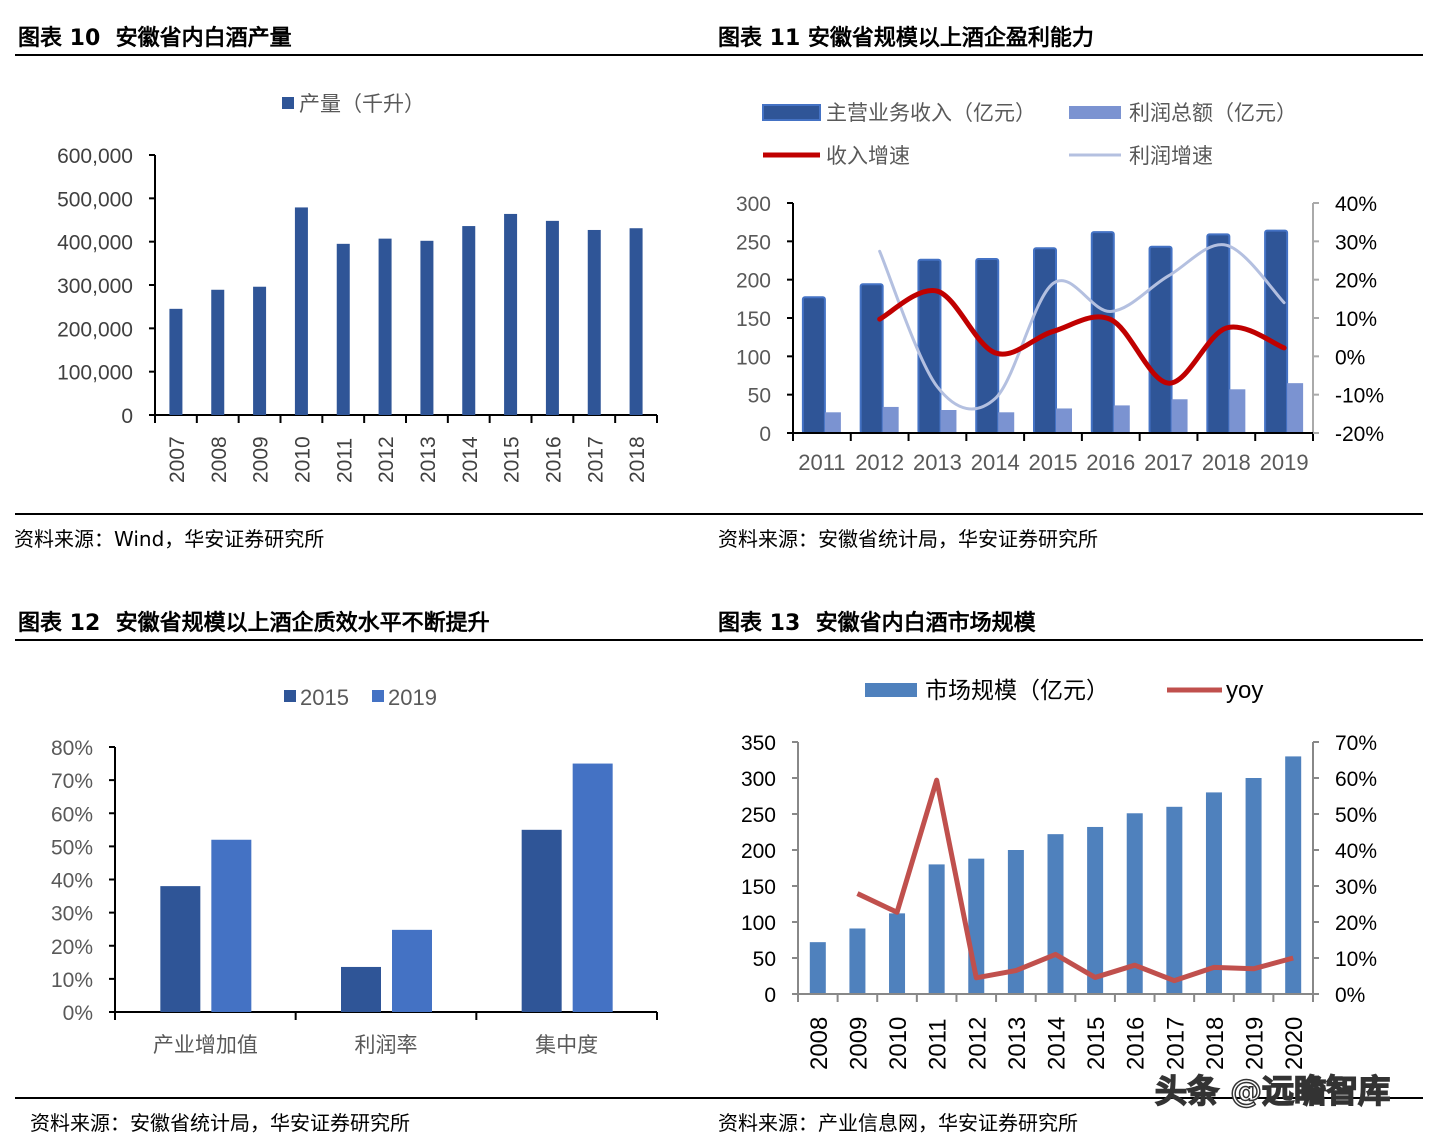  Describe the element at coordinates (1179, 416) in the screenshot. I see `c11-profit-bar-2017` at that location.